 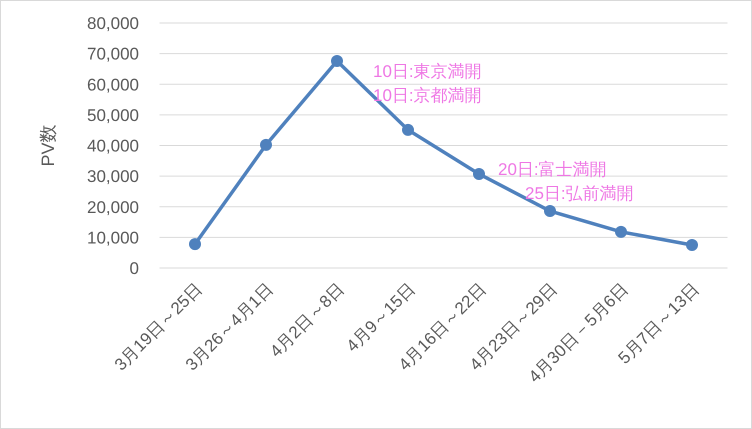 I want to click on y-tick-label: 10,000, so click(x=113, y=238).